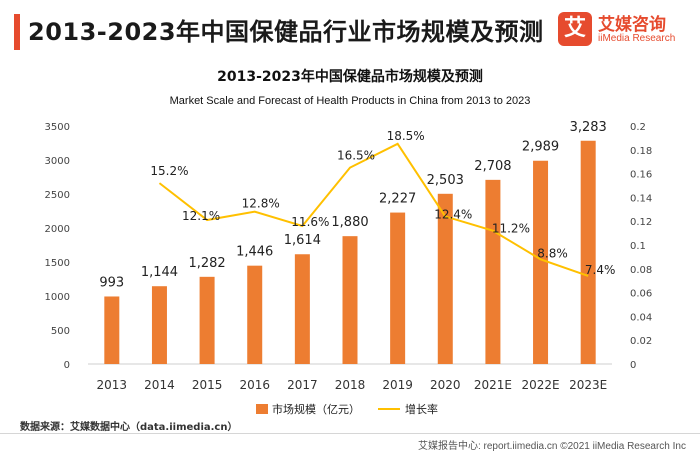 This screenshot has width=700, height=455. Describe the element at coordinates (588, 127) in the screenshot. I see `bar-value-label: 3,283` at that location.